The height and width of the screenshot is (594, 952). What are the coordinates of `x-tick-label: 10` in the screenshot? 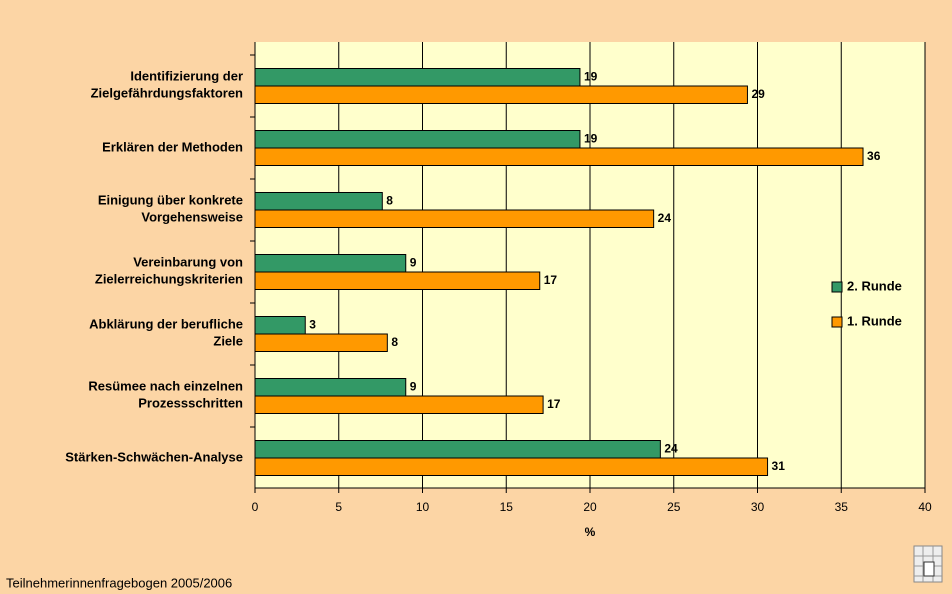 It's located at (423, 507).